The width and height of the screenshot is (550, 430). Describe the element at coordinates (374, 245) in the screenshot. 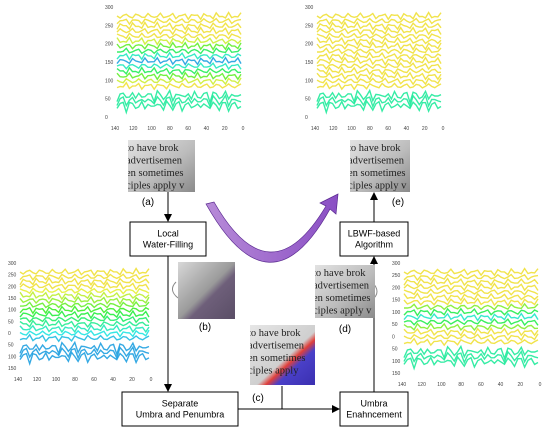

I see `box-label: Algorithm` at that location.